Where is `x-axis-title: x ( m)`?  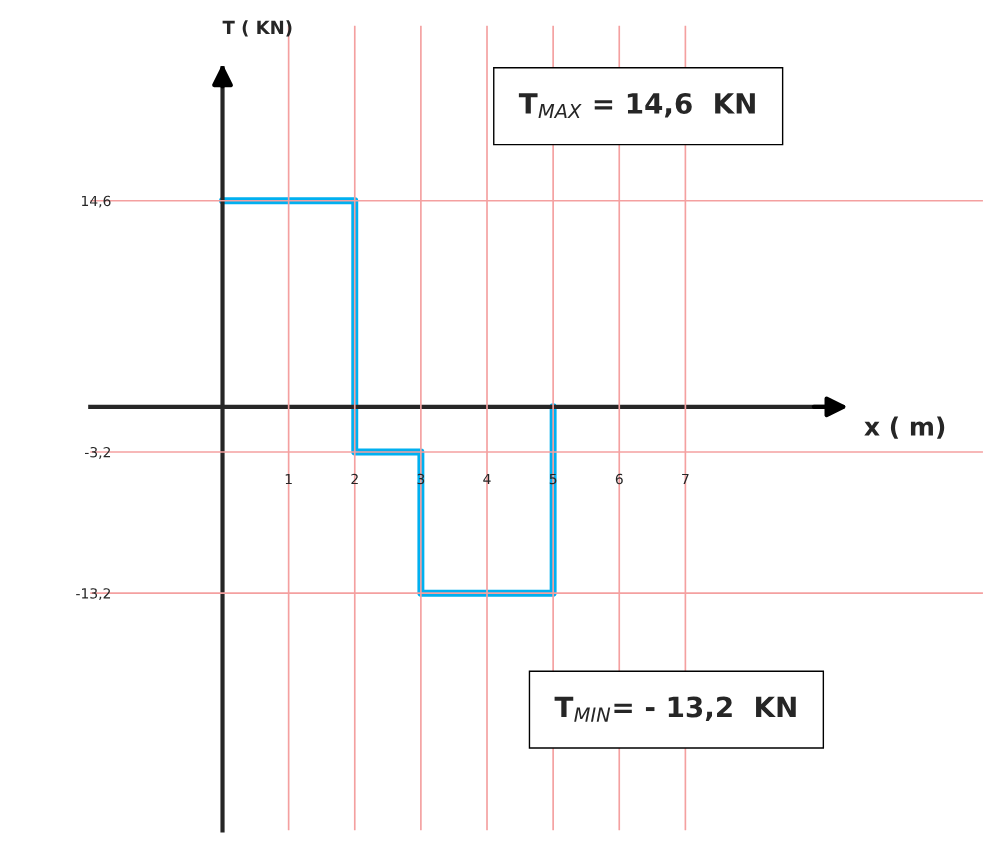
x-axis-title: x ( m) is located at coordinates (904, 427).